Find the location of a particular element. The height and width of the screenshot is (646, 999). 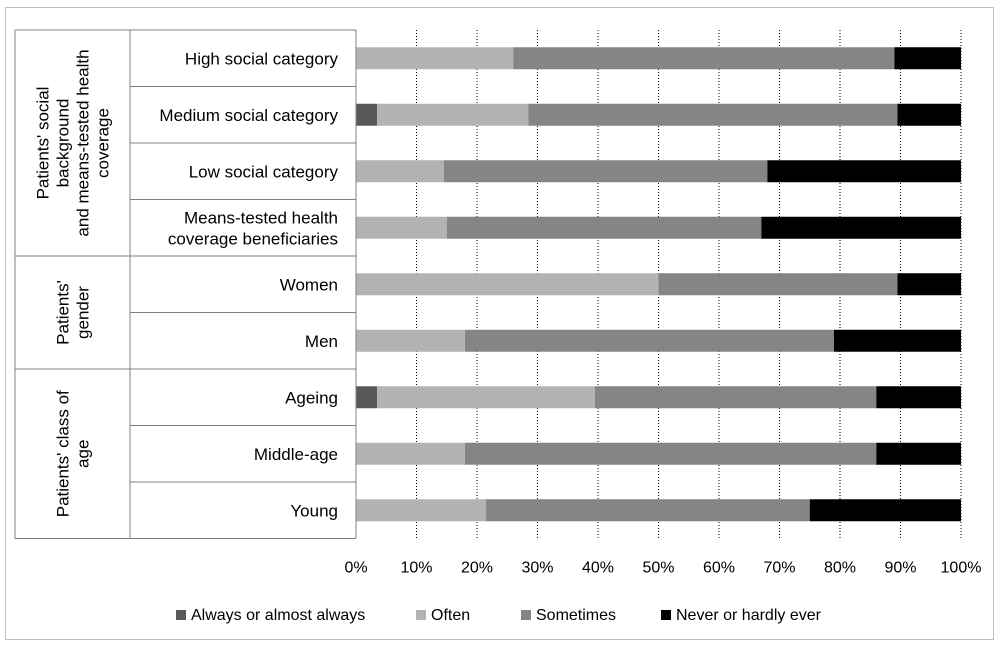

x-tick-label: 100% is located at coordinates (961, 568).